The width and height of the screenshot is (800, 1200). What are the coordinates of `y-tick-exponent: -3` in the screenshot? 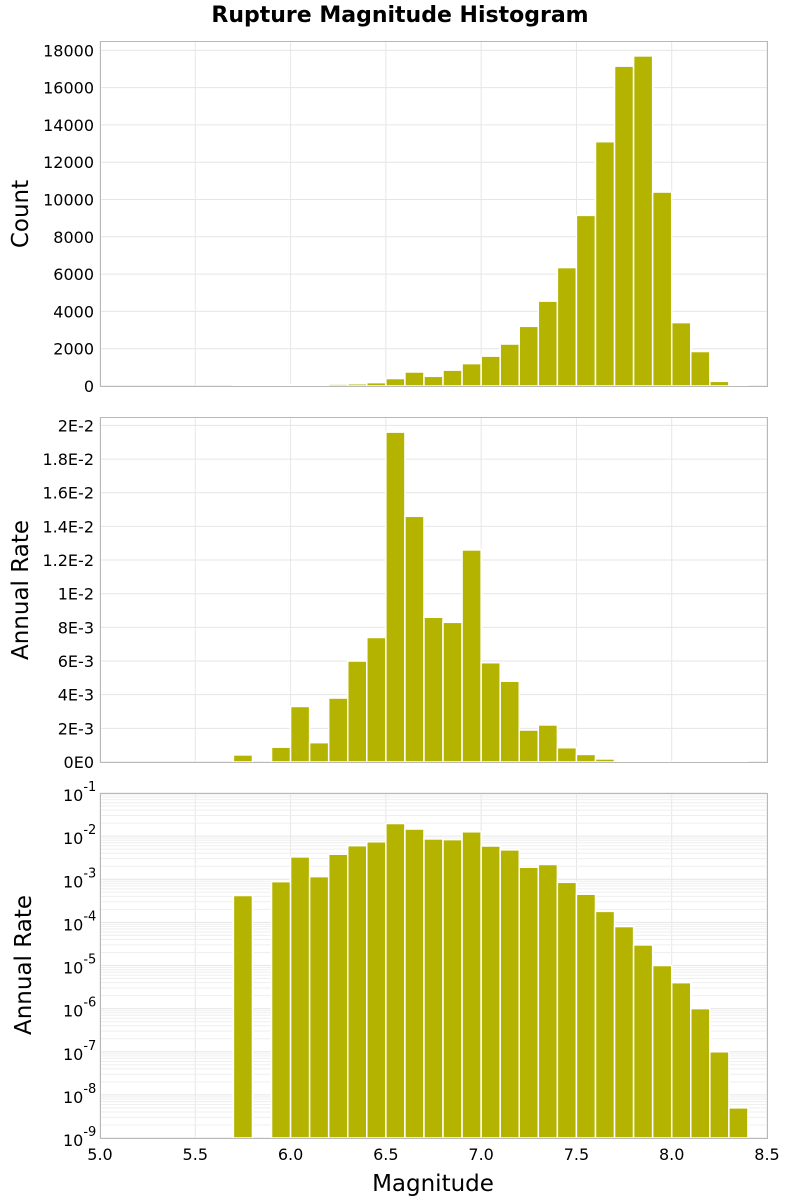 It's located at (89, 873).